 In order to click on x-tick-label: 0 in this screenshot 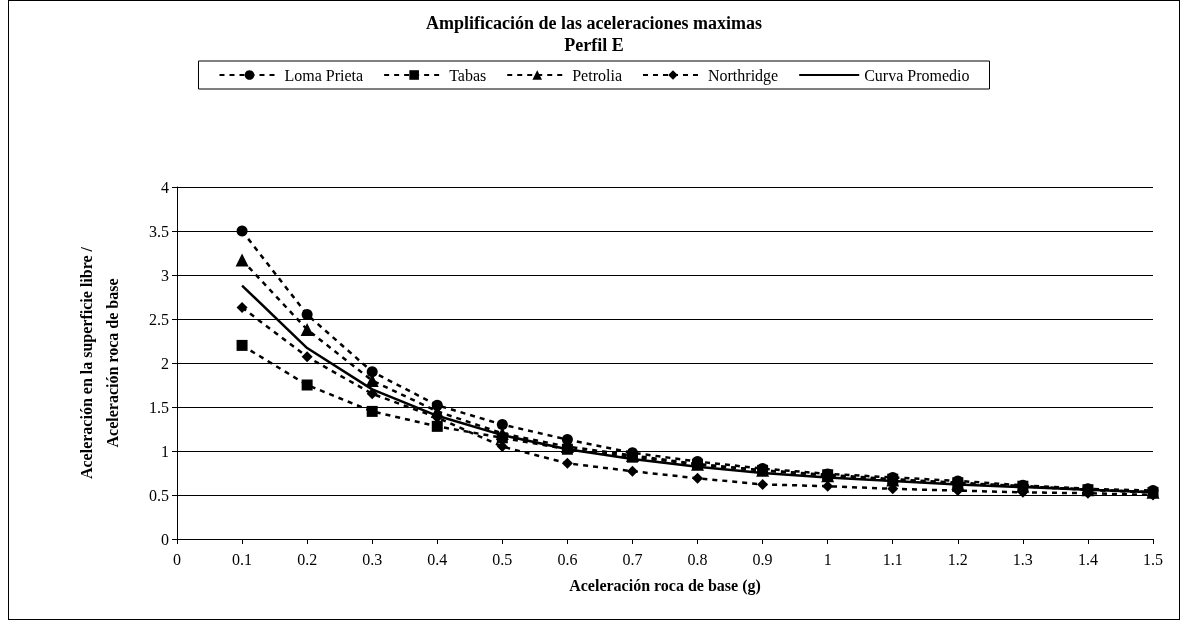, I will do `click(177, 559)`.